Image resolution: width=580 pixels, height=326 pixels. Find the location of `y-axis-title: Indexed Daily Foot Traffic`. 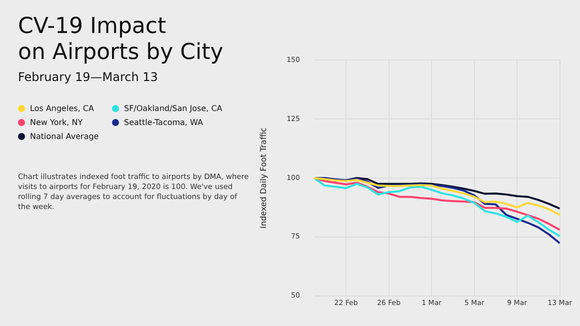

y-axis-title: Indexed Daily Foot Traffic is located at coordinates (263, 178).